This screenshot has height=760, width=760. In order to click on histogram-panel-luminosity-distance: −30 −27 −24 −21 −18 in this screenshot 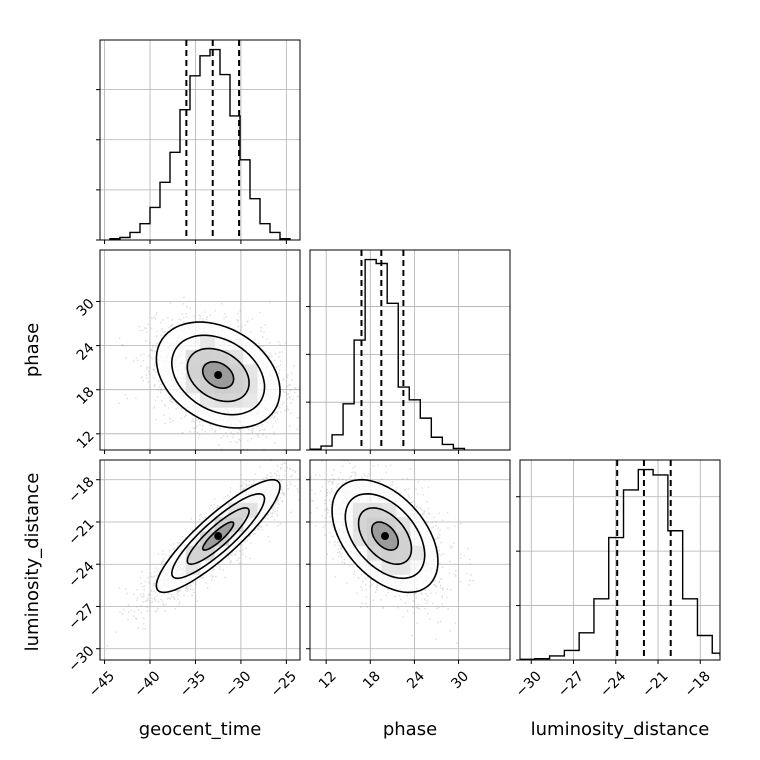, I will do `click(617, 580)`.